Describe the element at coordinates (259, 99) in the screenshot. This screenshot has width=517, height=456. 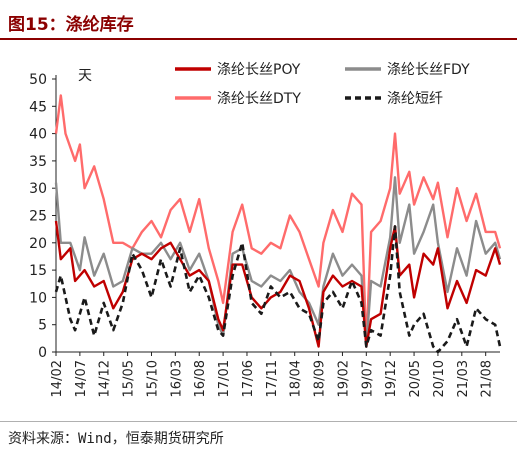
I see `legend-label: 涤纶长丝DTY` at that location.